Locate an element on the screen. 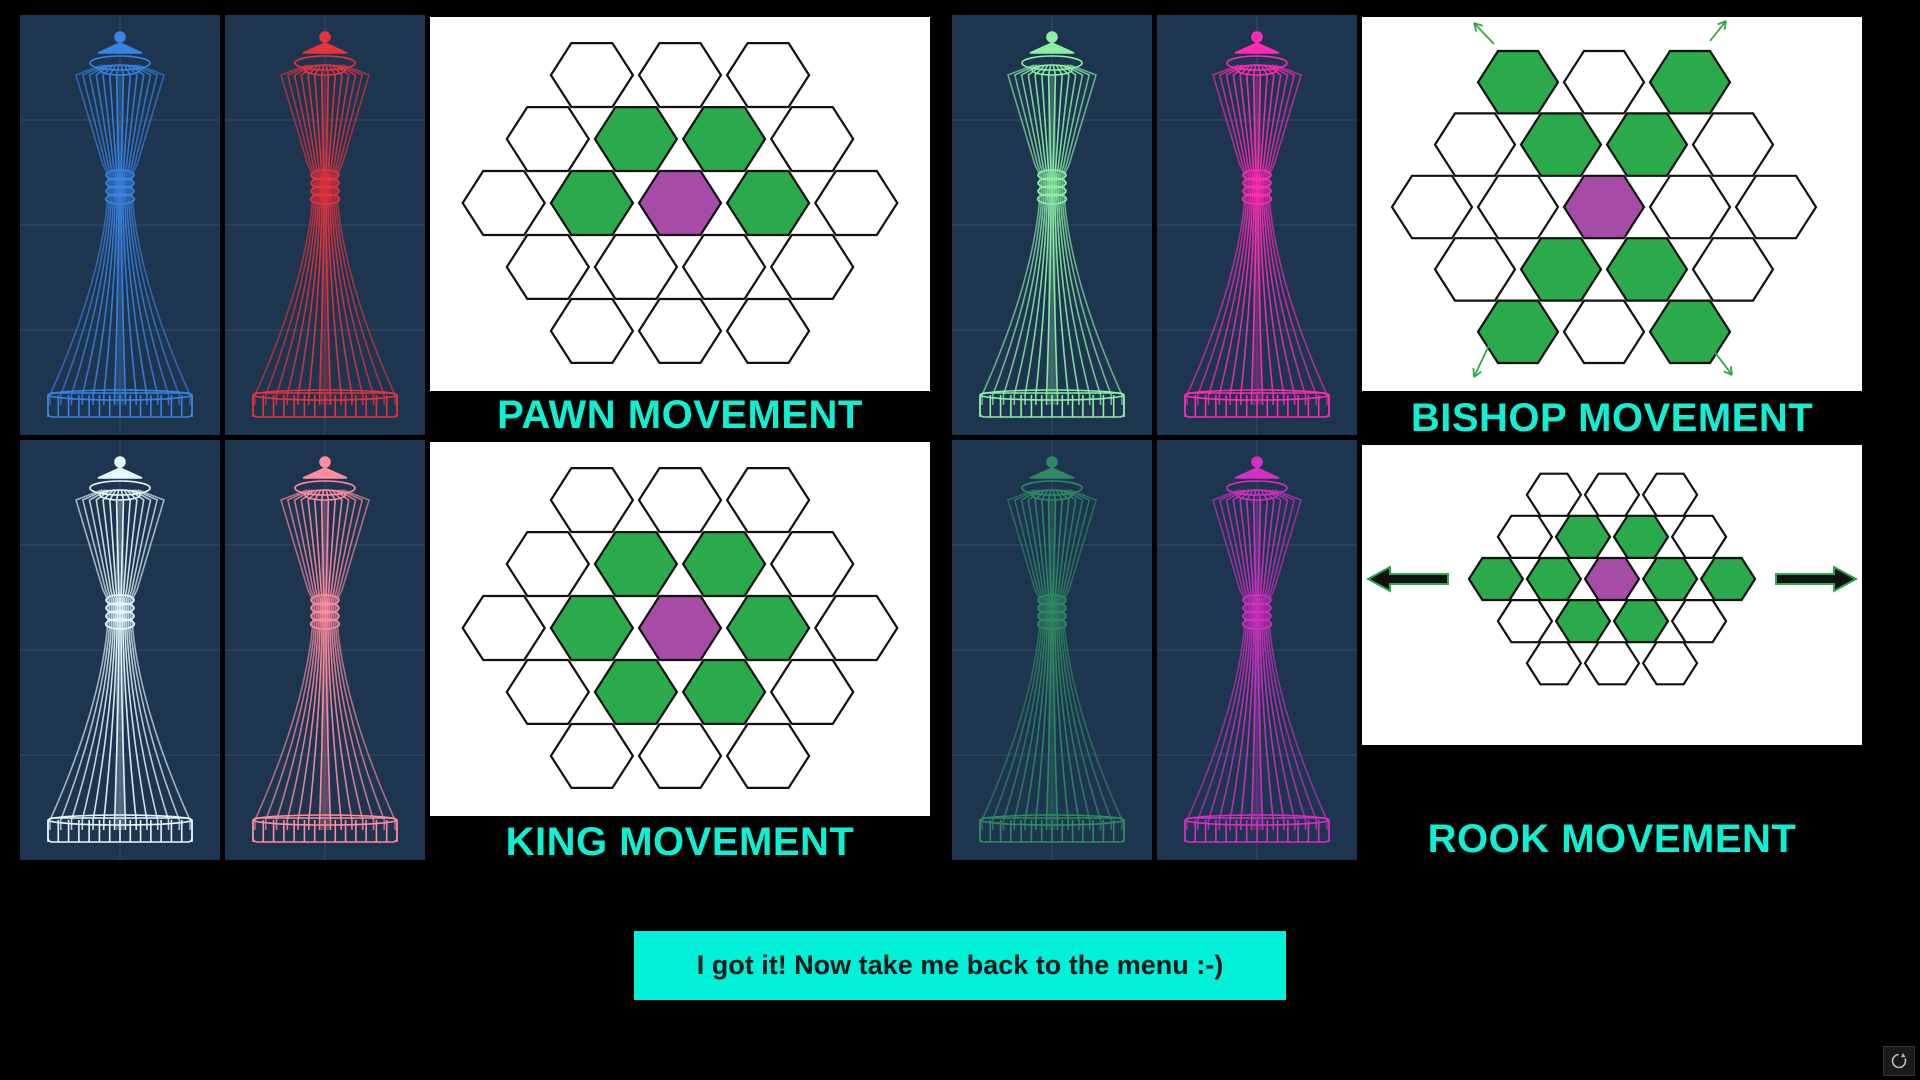  pawn-movement-caption: PAWN MOVEMENT is located at coordinates (680, 415).